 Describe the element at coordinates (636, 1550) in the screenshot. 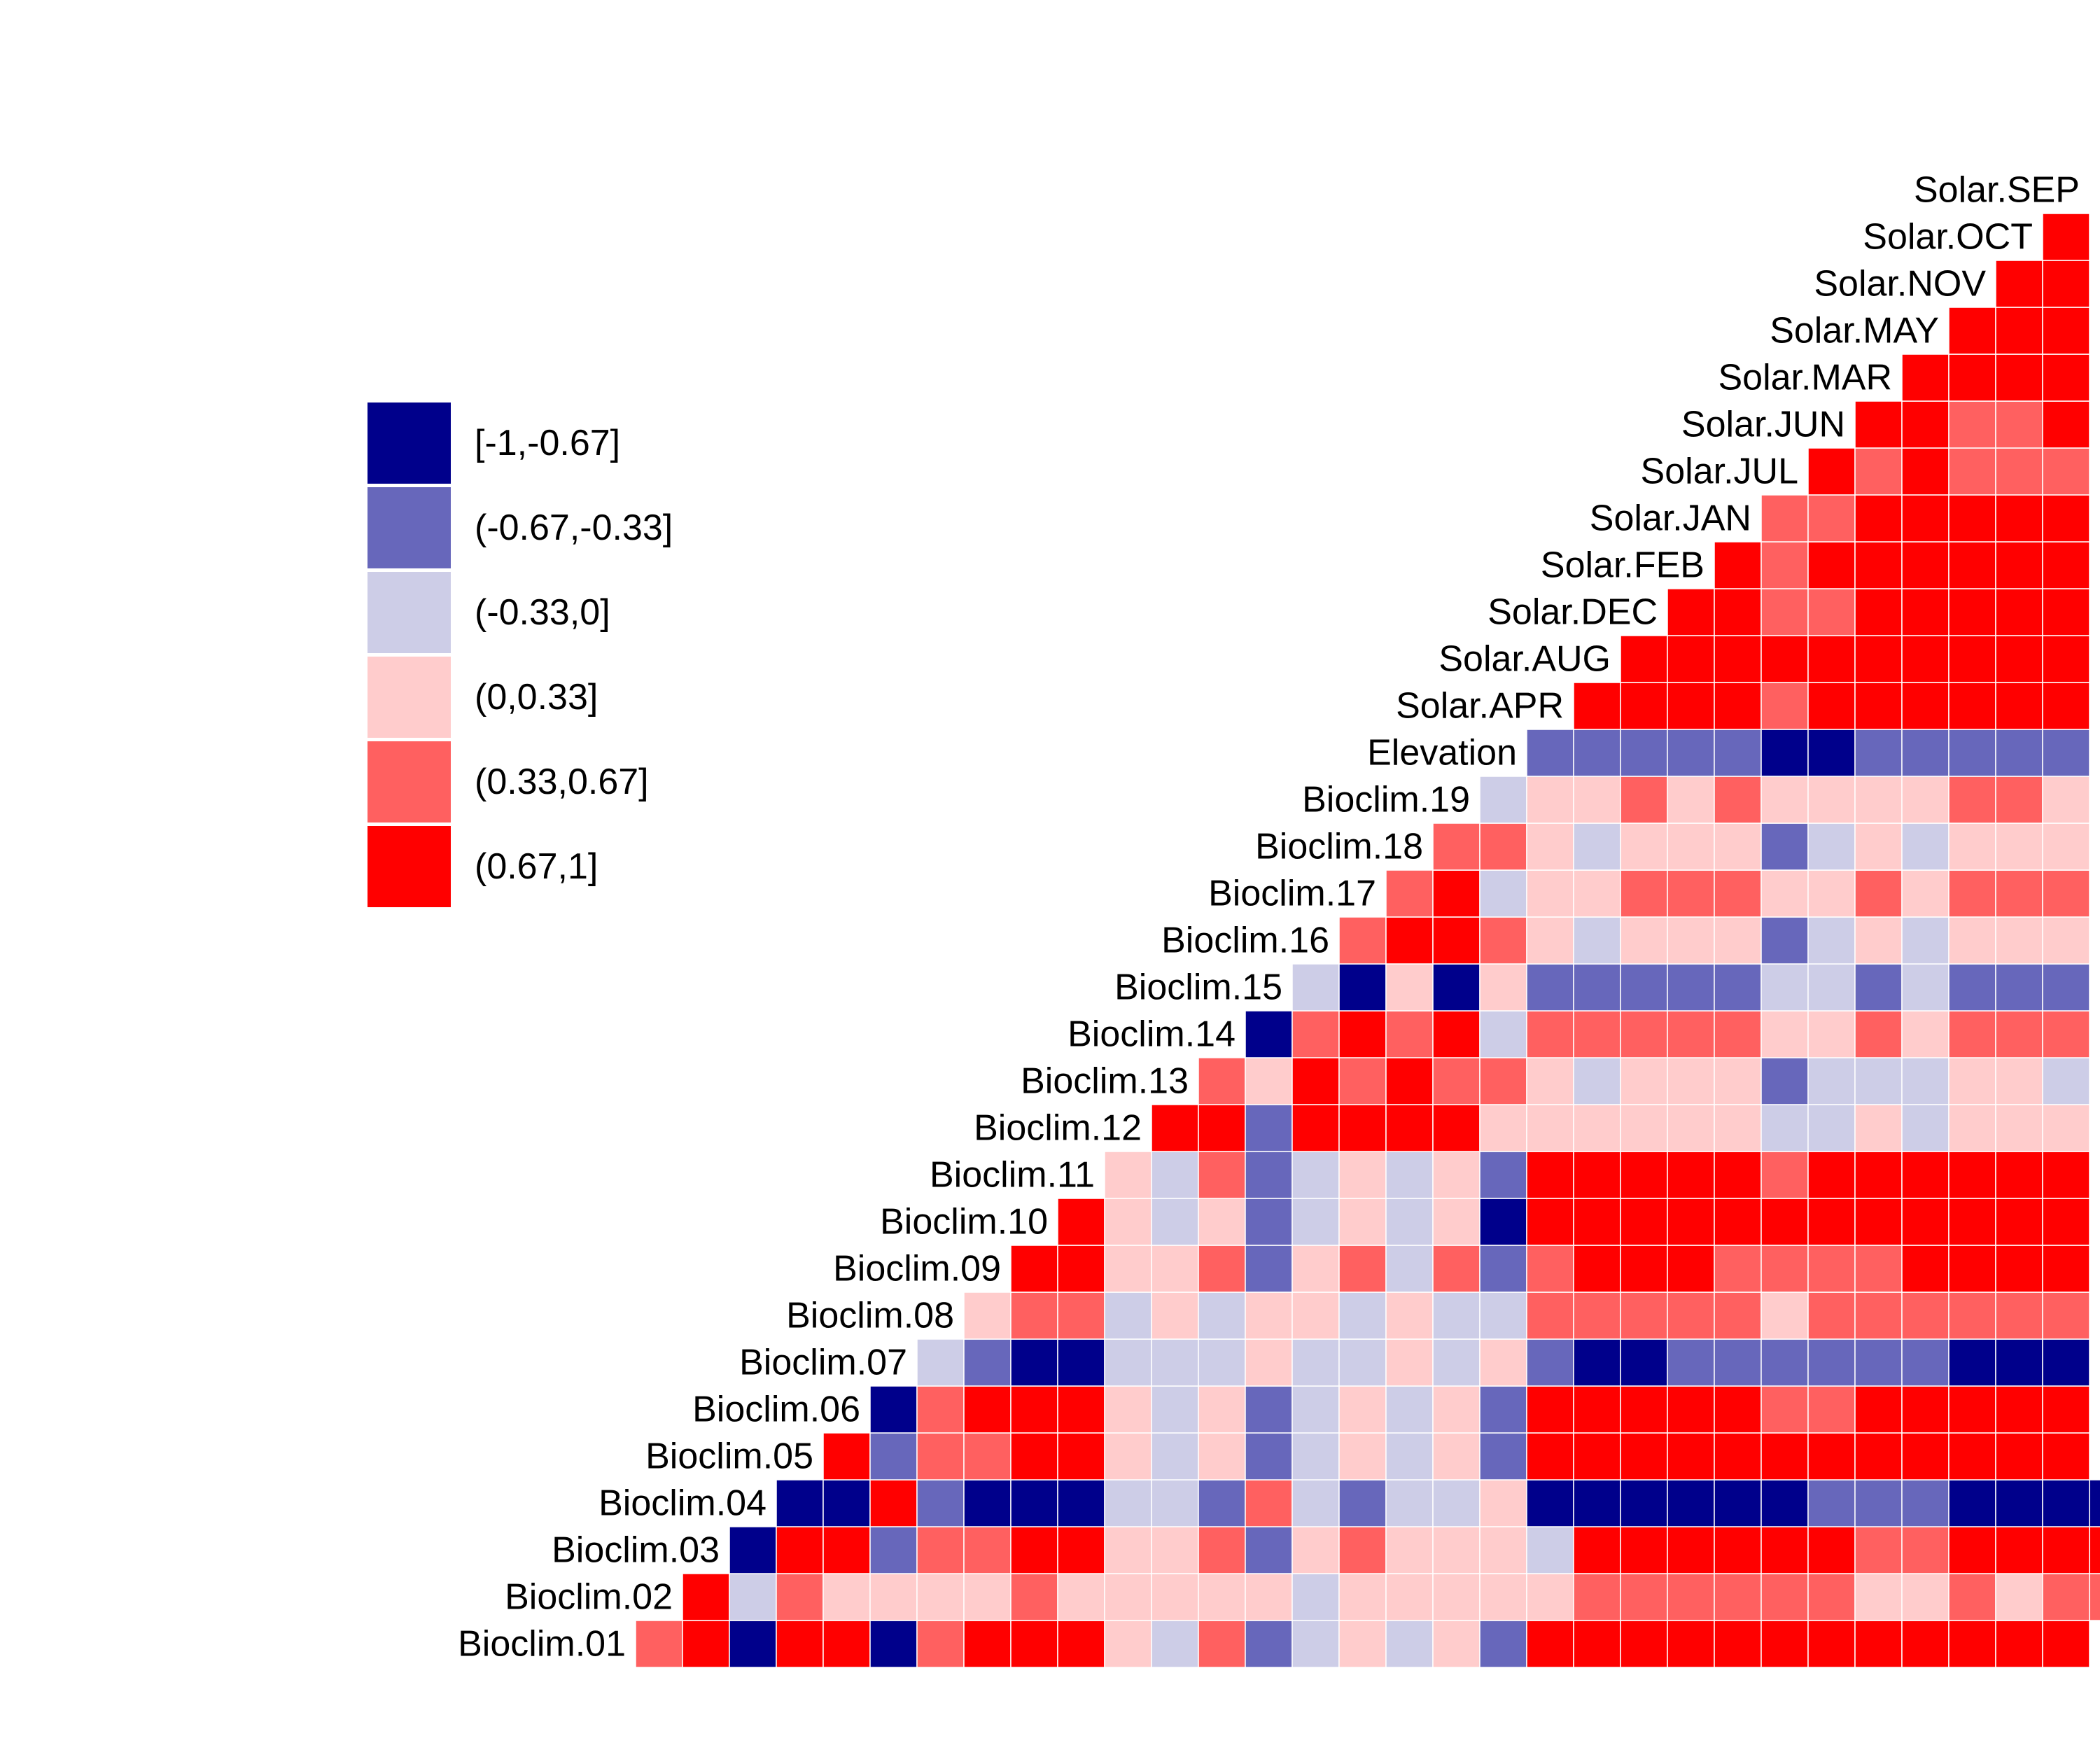

I see `row-label-bioclim-03: Bioclim.03` at that location.